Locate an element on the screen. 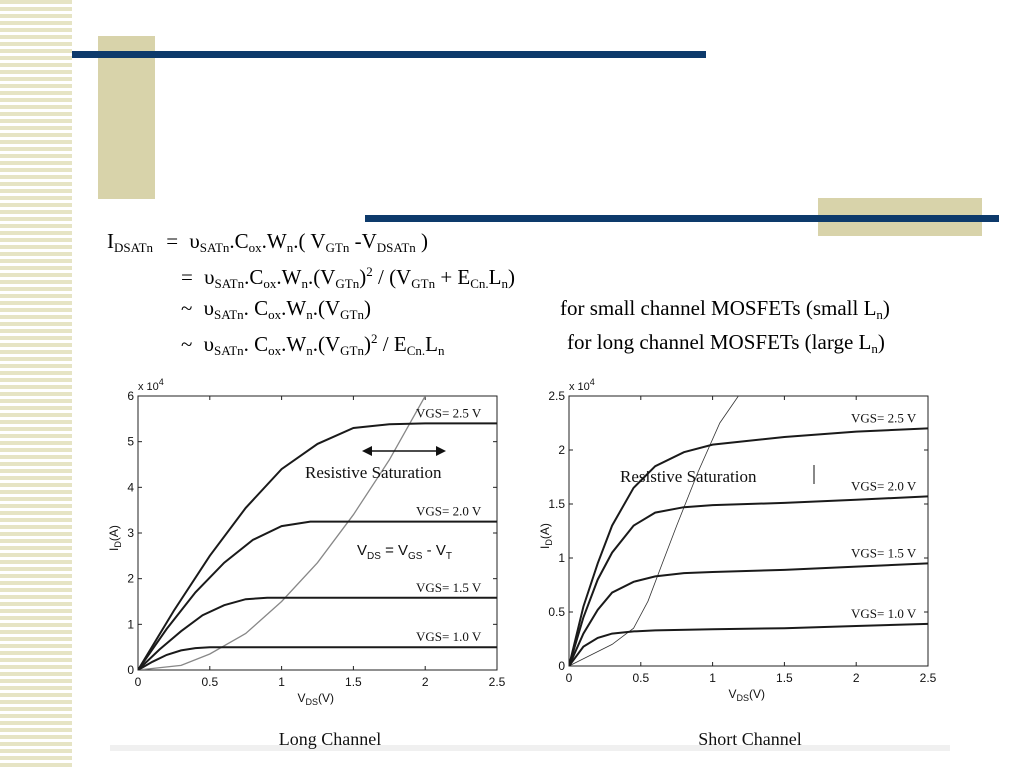 The width and height of the screenshot is (1024, 768). series-label: VGS= 1.5 V is located at coordinates (449, 587).